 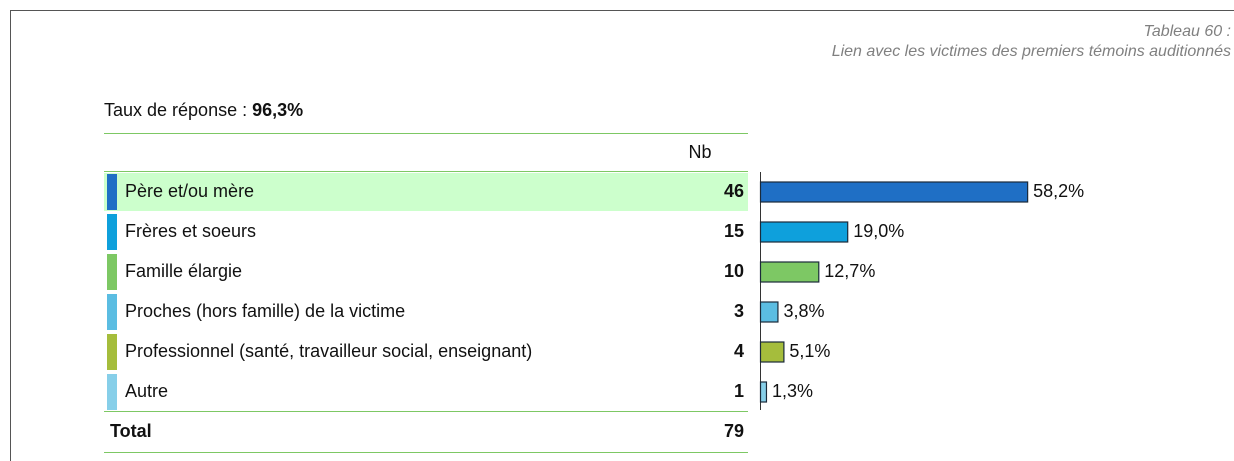 What do you see at coordinates (1058, 191) in the screenshot?
I see `bar-label: 58,2%` at bounding box center [1058, 191].